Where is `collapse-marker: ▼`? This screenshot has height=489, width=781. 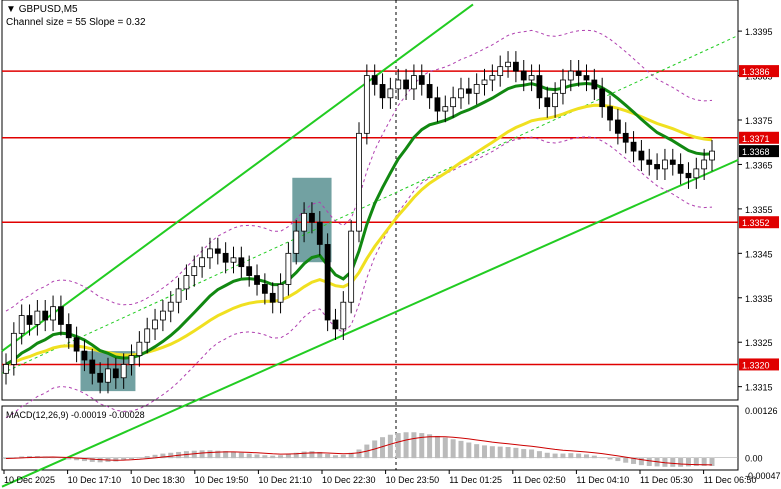 collapse-marker: ▼ is located at coordinates (11, 9).